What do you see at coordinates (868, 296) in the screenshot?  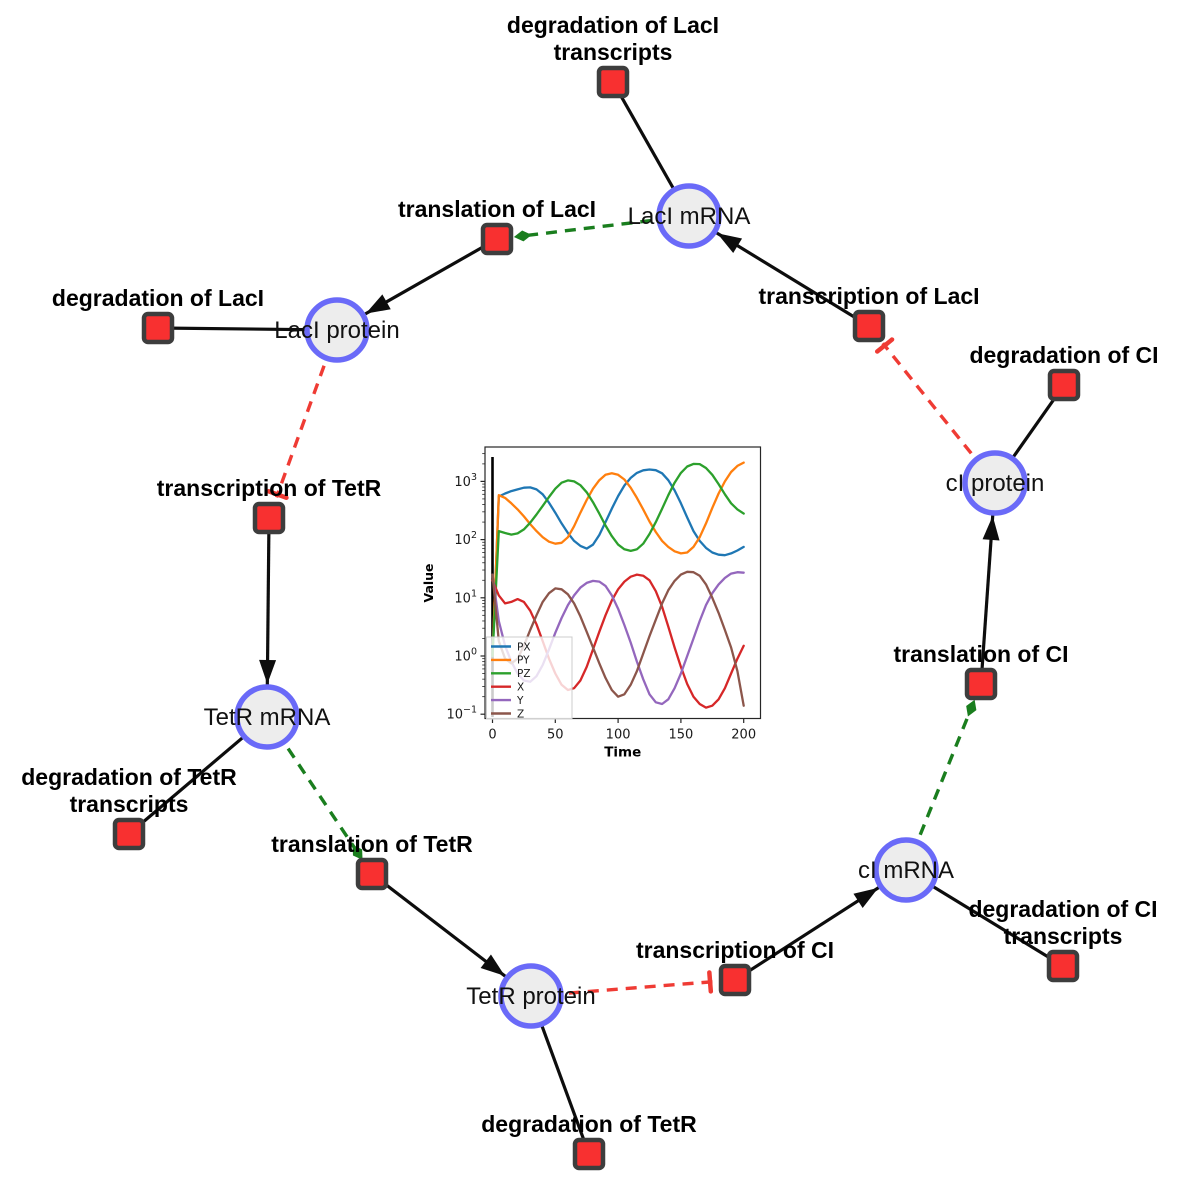 I see `reaction-label-txn_laci: transcription of LacI` at bounding box center [868, 296].